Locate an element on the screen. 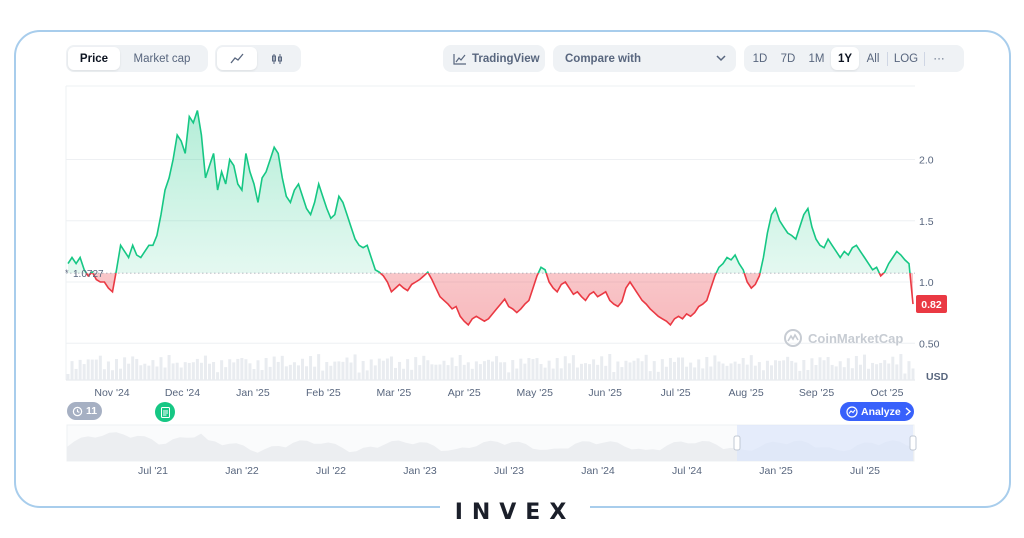 The image size is (1024, 538). analyze-label: Analyze is located at coordinates (881, 411).